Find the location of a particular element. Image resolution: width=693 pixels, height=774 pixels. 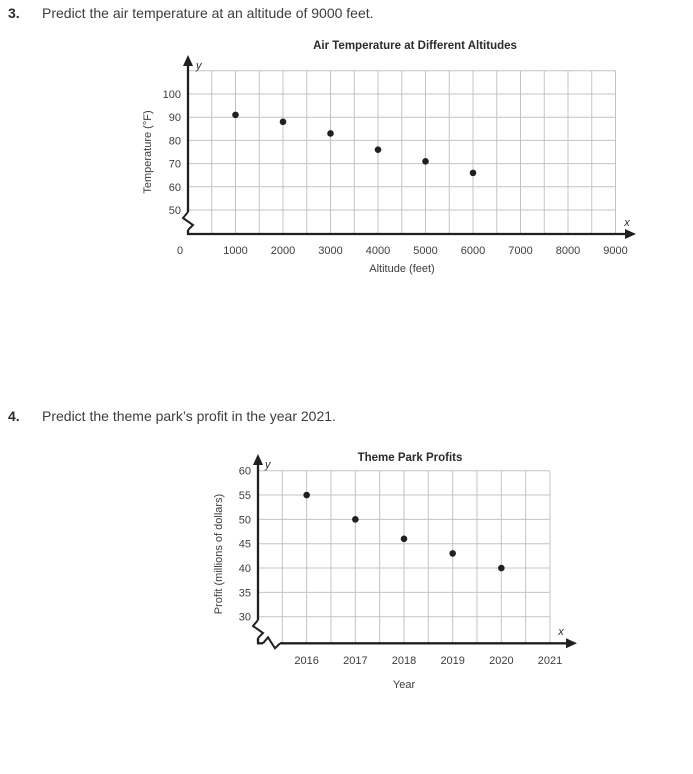

x-tick-label: 6000 is located at coordinates (473, 251).